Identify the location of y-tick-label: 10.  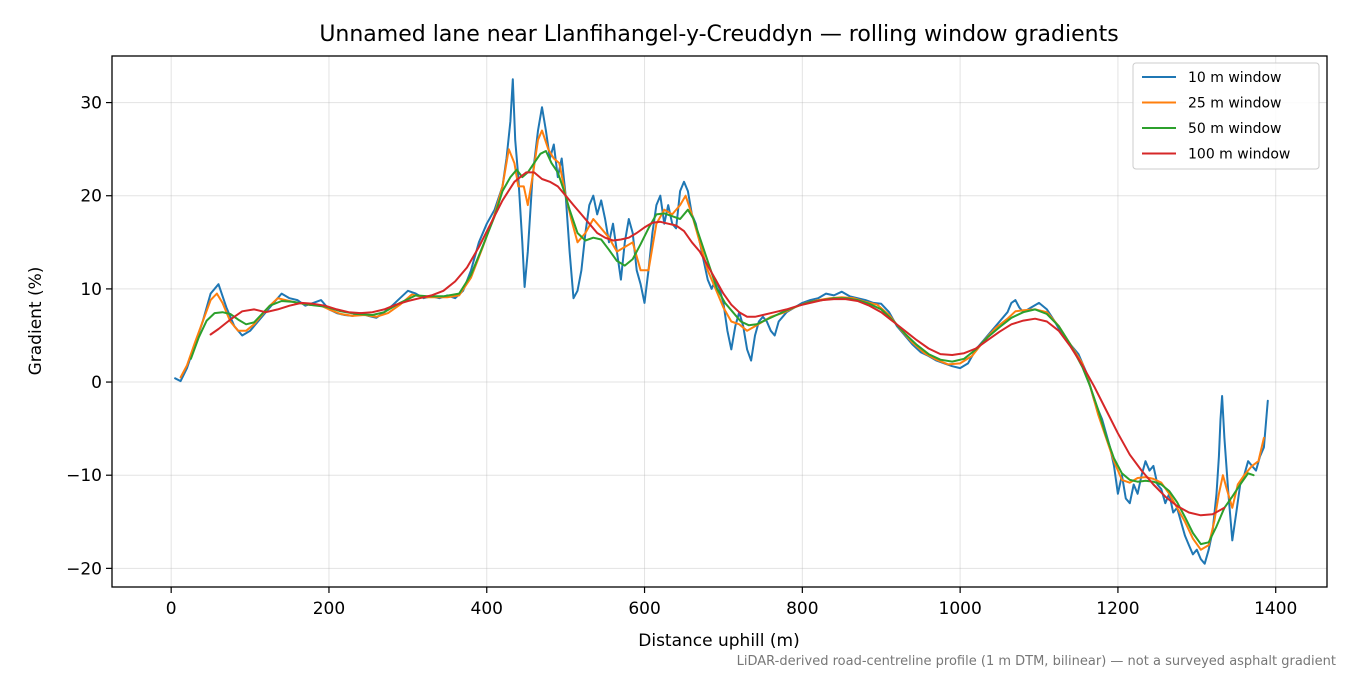
(91, 290).